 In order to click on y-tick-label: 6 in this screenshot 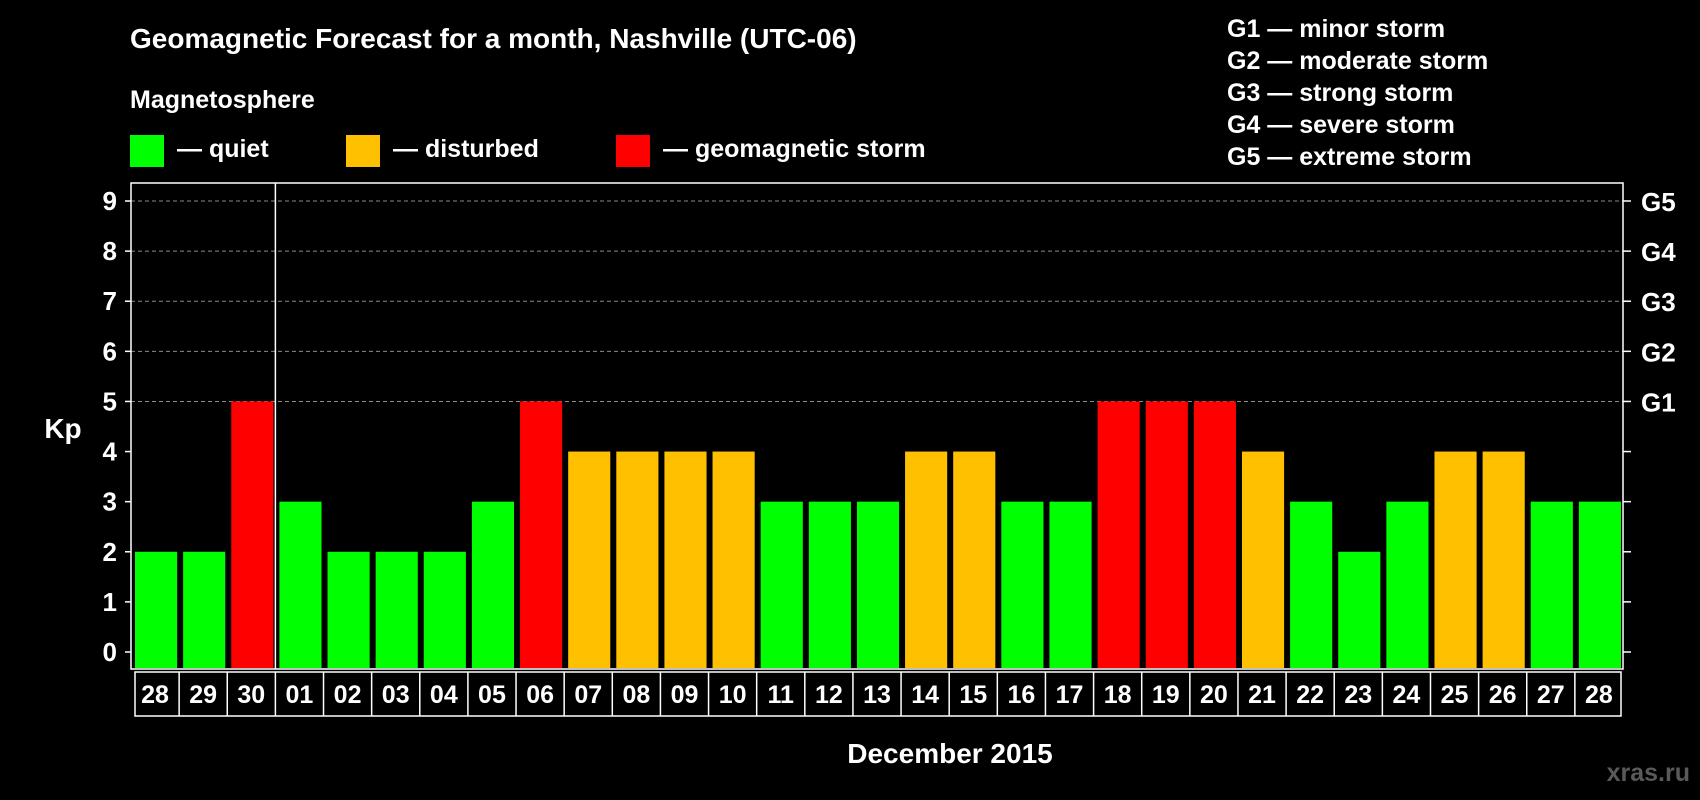, I will do `click(110, 351)`.